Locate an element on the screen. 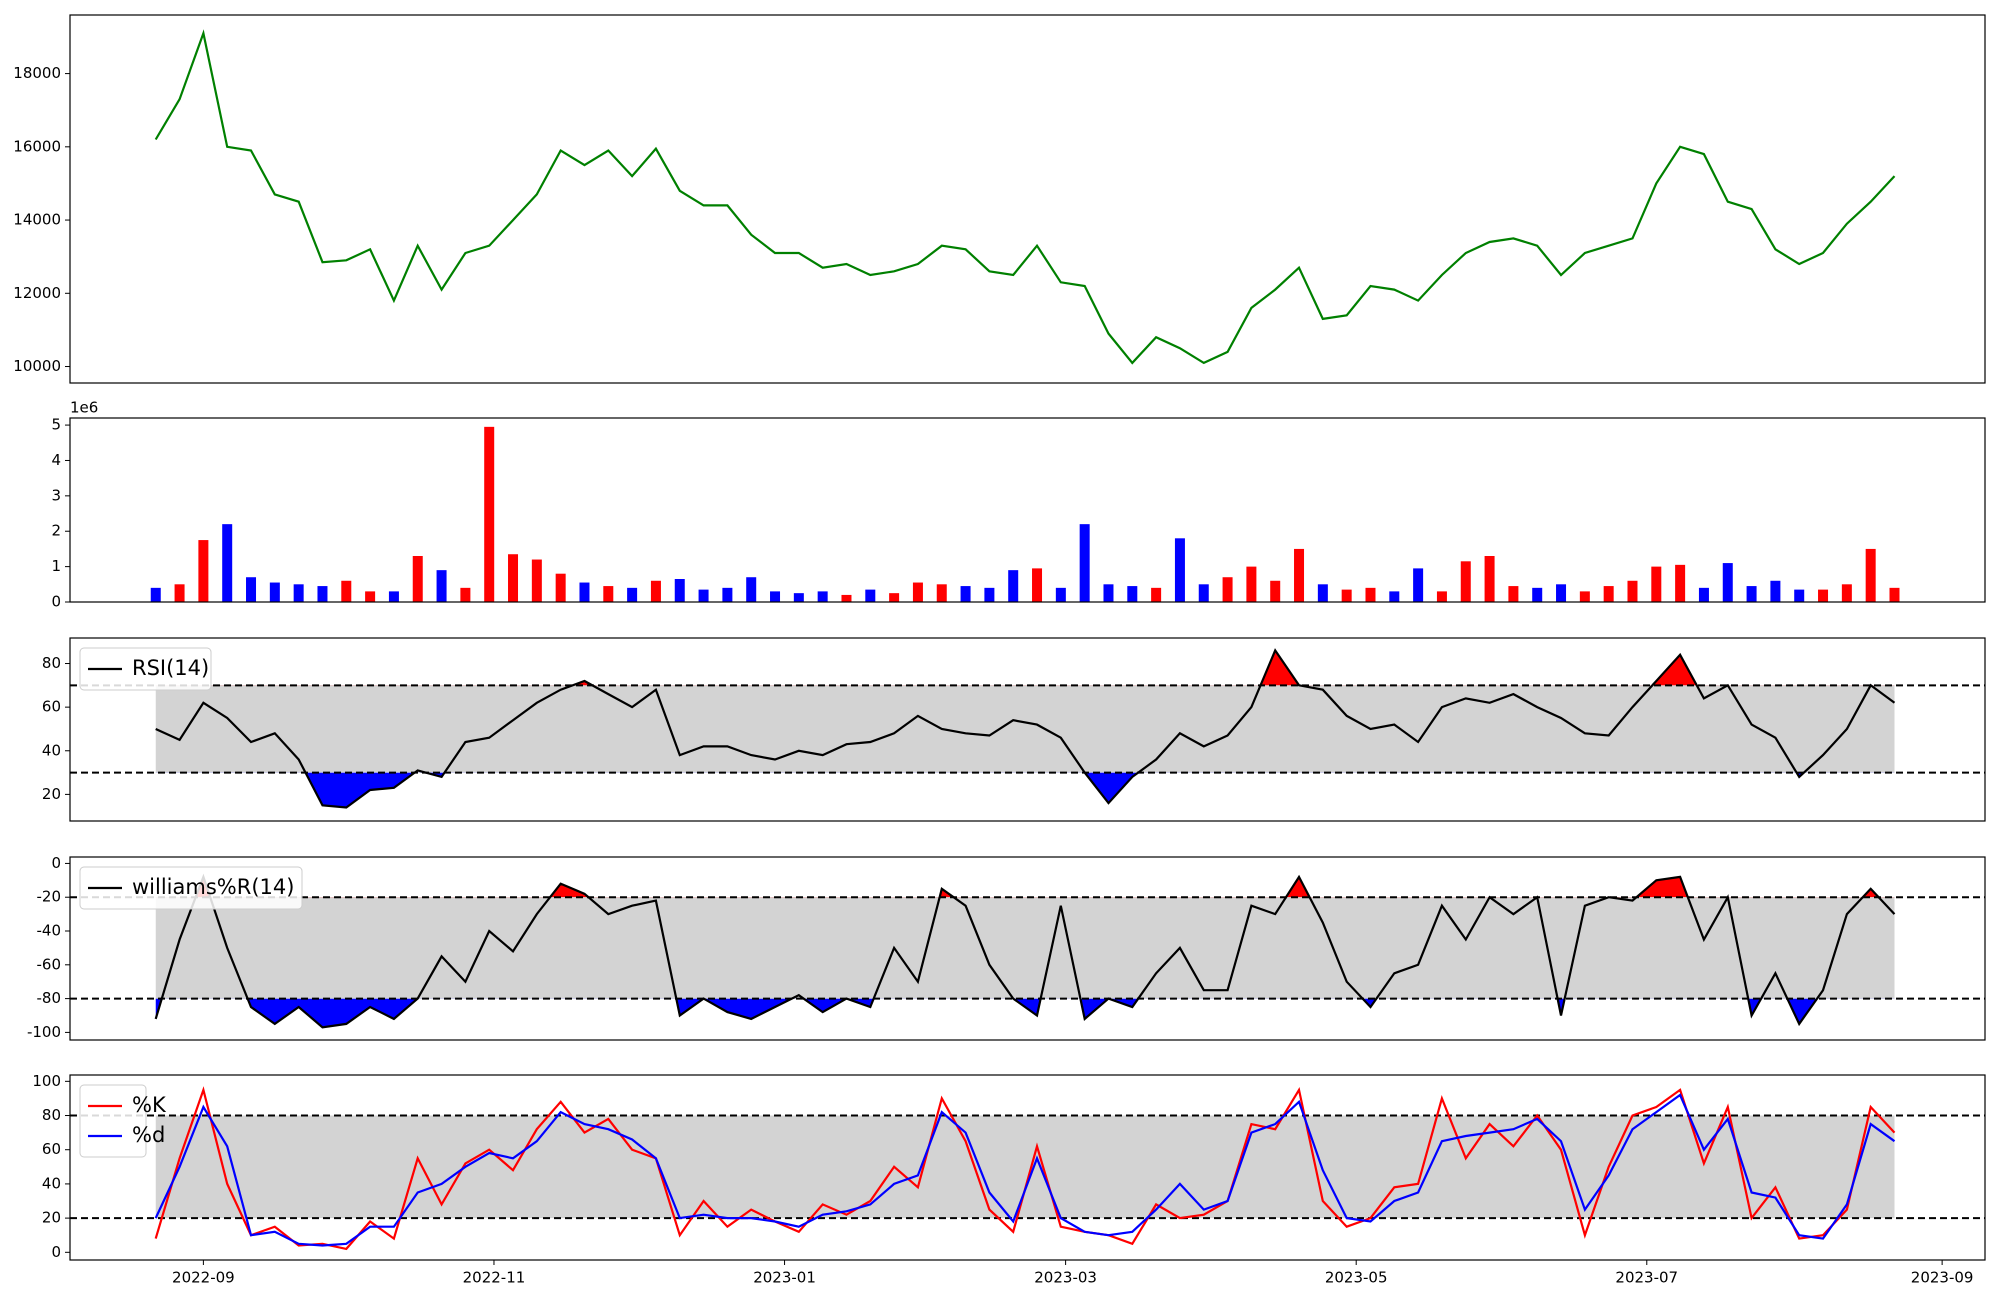 The width and height of the screenshot is (2000, 1304). x-tick-label: 2023-09 is located at coordinates (1942, 1278).